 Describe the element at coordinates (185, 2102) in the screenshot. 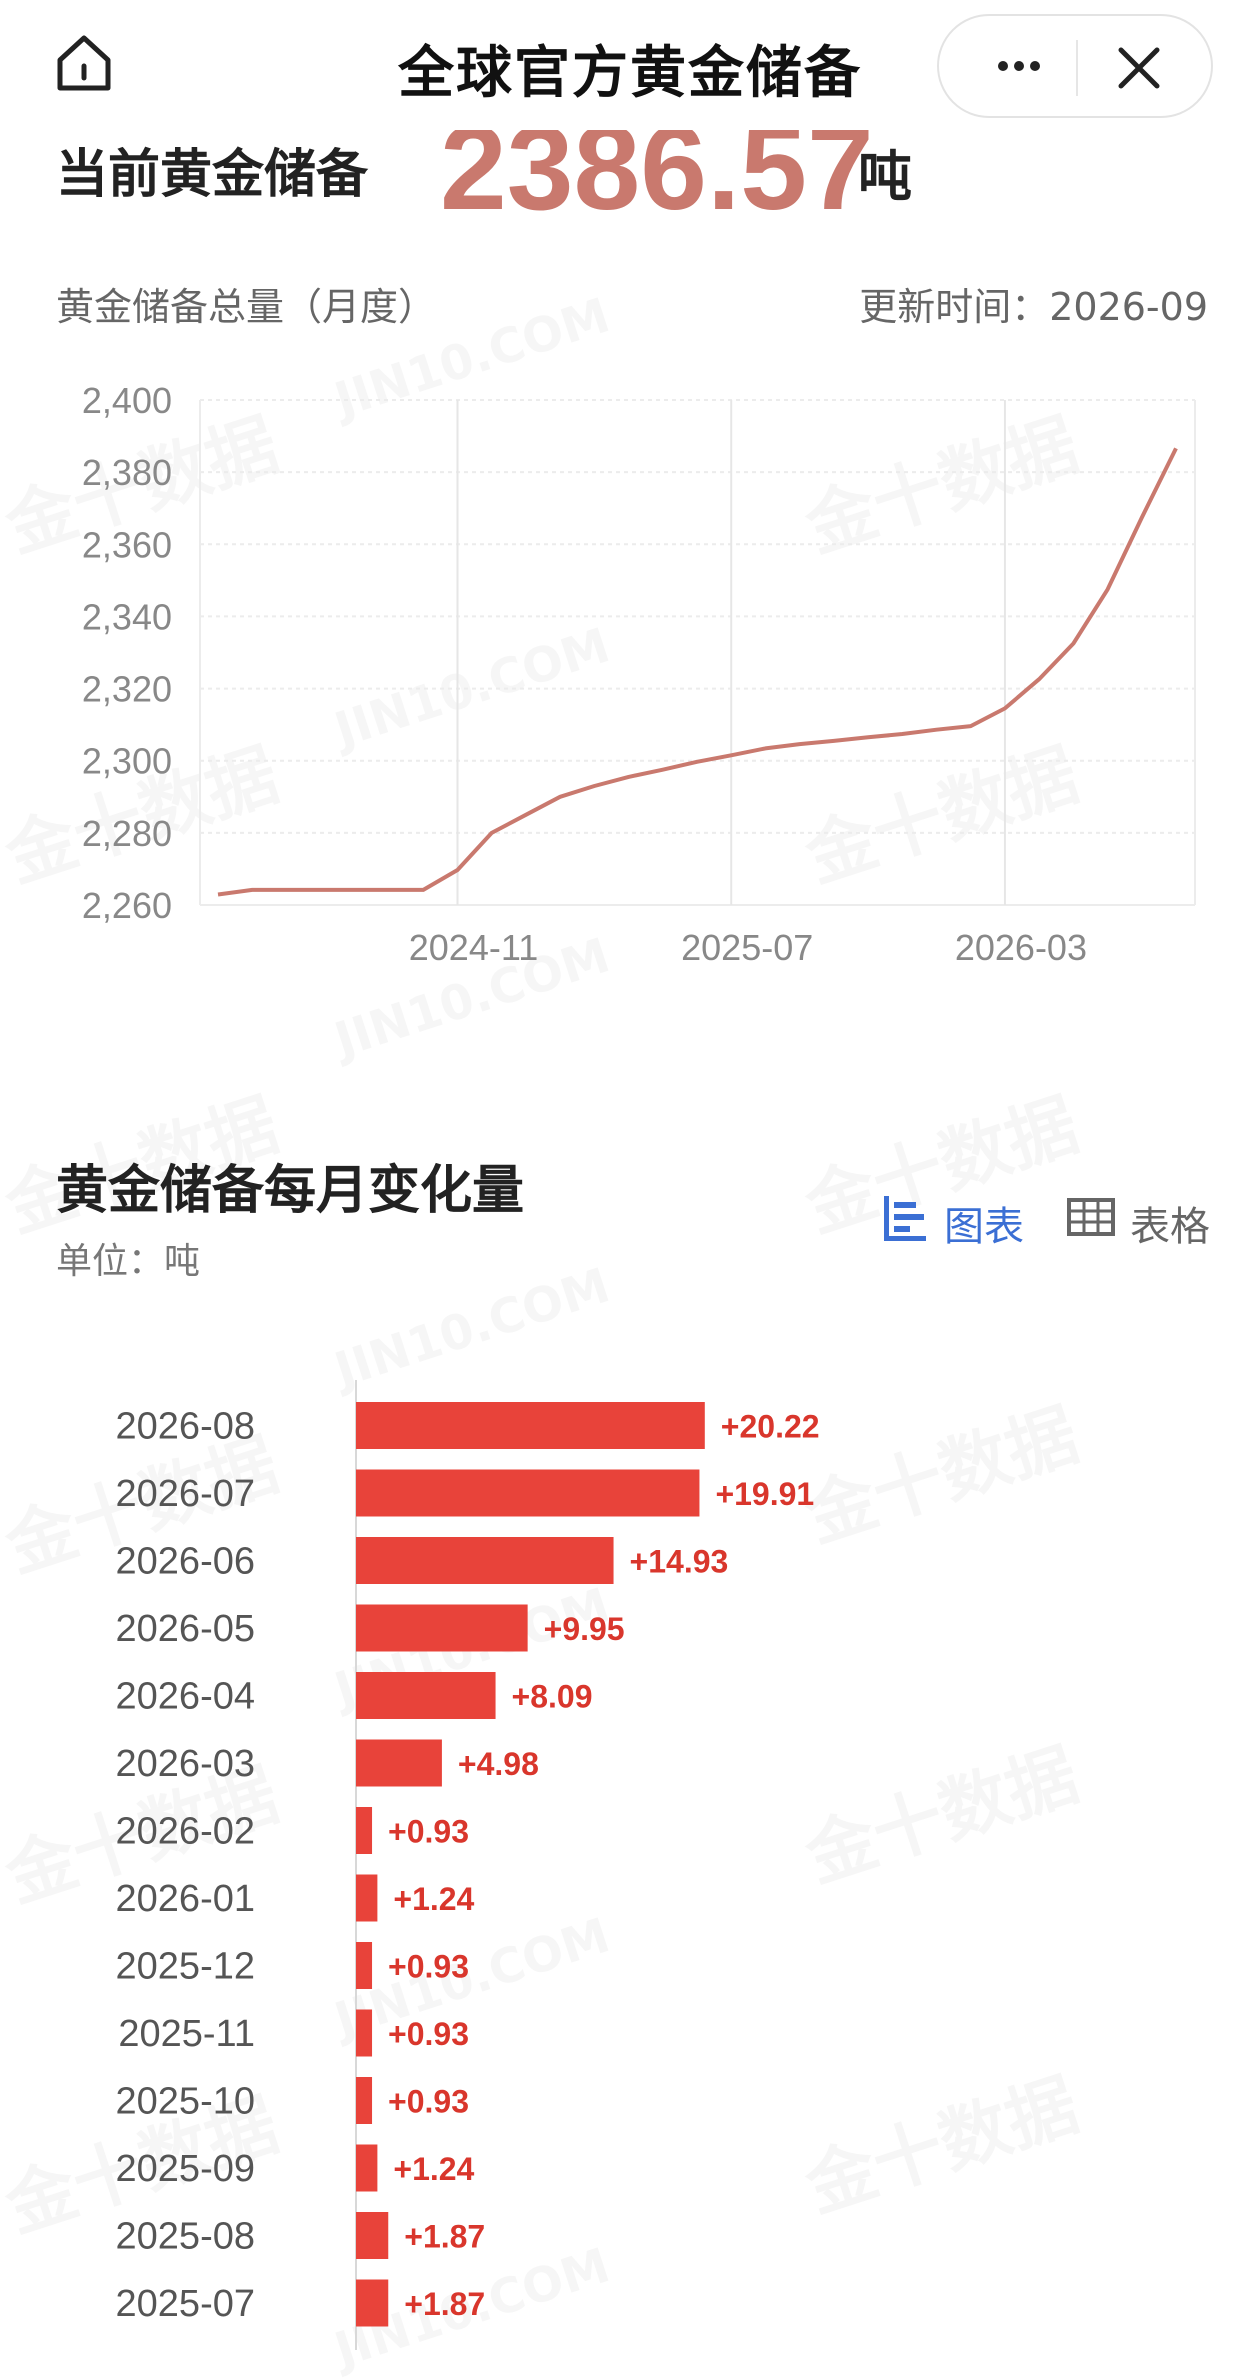

I see `bar-category-label: 2025-10` at that location.